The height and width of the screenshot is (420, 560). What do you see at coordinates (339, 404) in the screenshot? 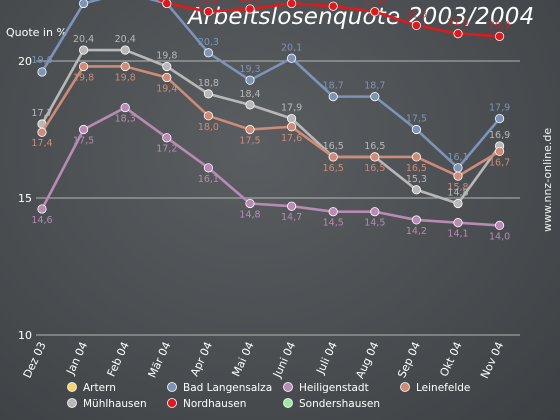
I see `legend-entry: Sondershausen` at bounding box center [339, 404].